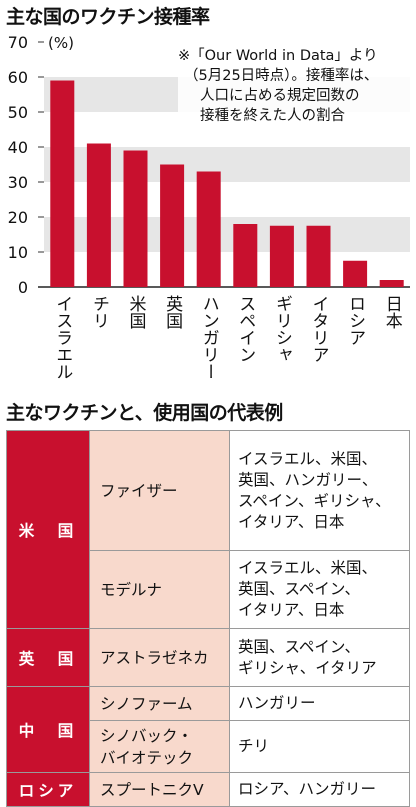 This screenshot has height=807, width=416. I want to click on users-cell: 英国、スペイン、 ギリシャ、イタリア, so click(319, 657).